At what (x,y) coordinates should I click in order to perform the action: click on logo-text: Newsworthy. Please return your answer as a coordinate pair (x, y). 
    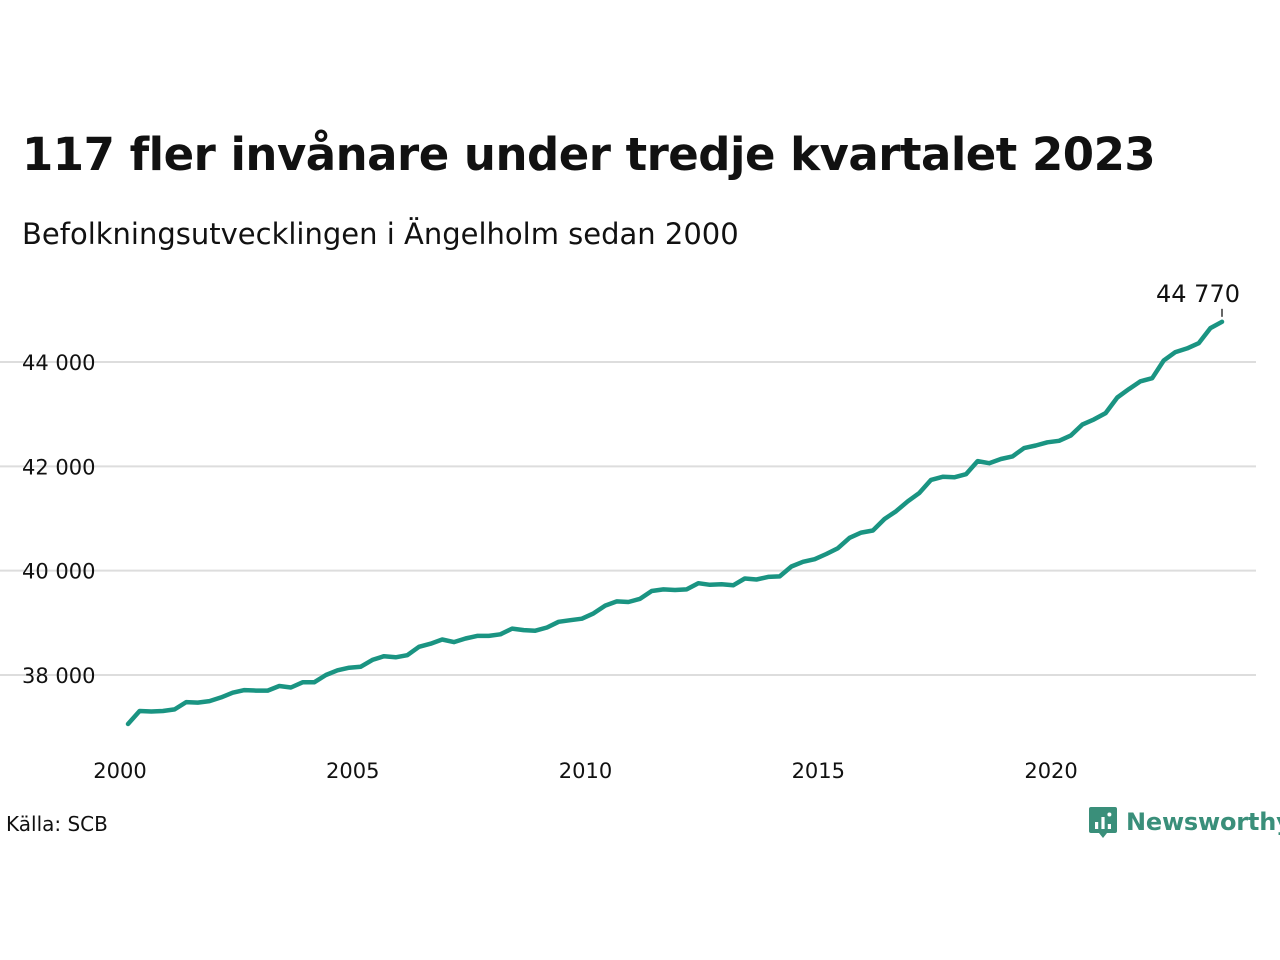
    Looking at the image, I should click on (1203, 822).